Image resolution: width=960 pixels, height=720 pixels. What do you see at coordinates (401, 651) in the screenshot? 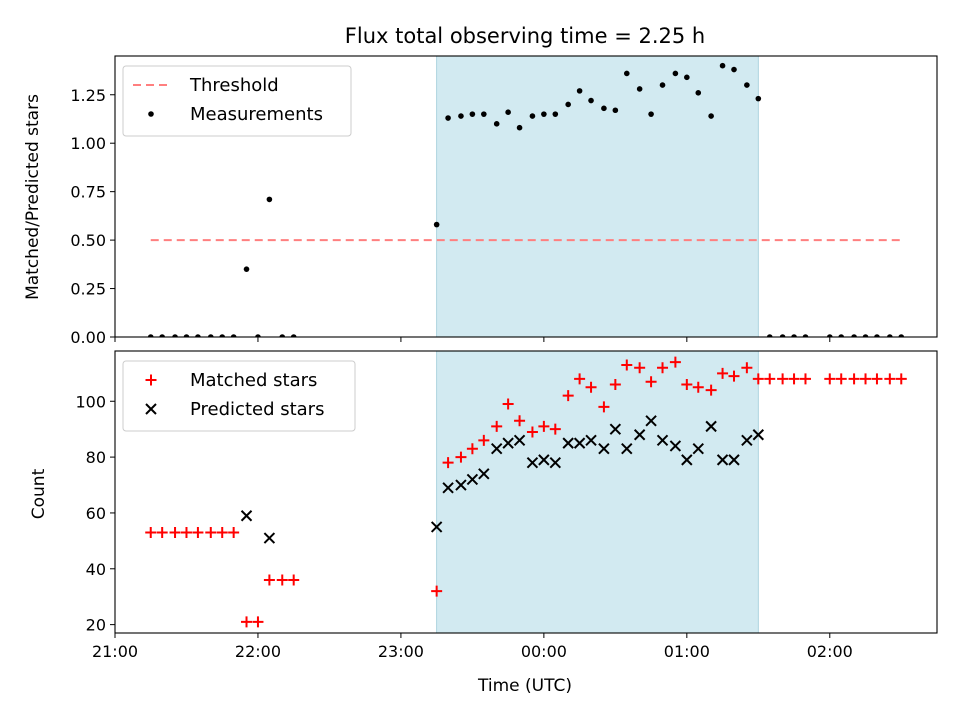
I see `x-tick-label: 23:00` at bounding box center [401, 651].